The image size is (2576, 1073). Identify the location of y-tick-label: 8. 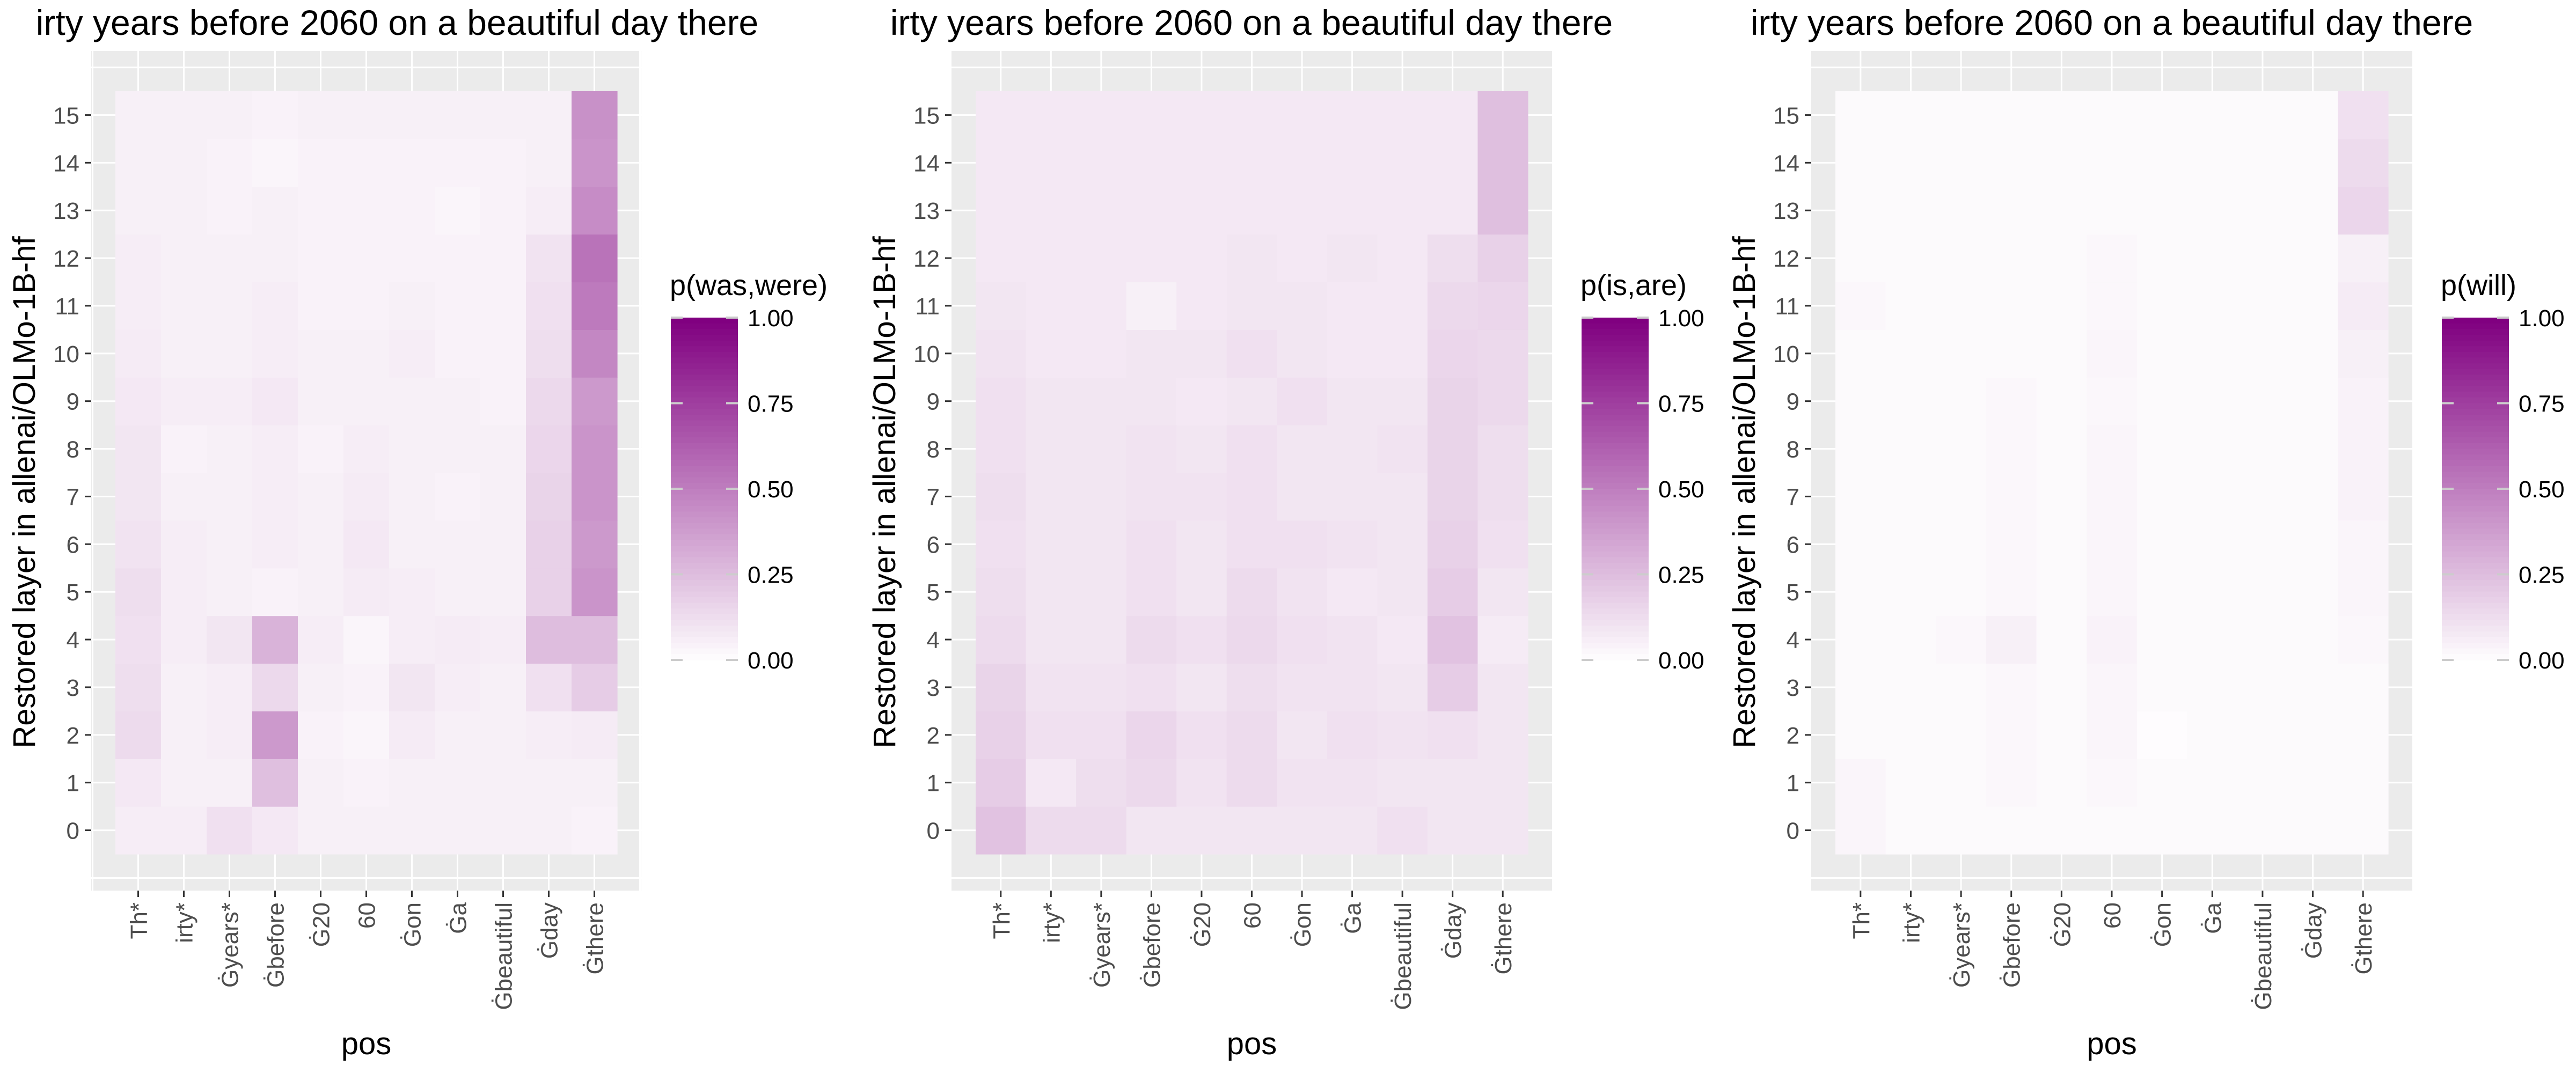
(933, 450).